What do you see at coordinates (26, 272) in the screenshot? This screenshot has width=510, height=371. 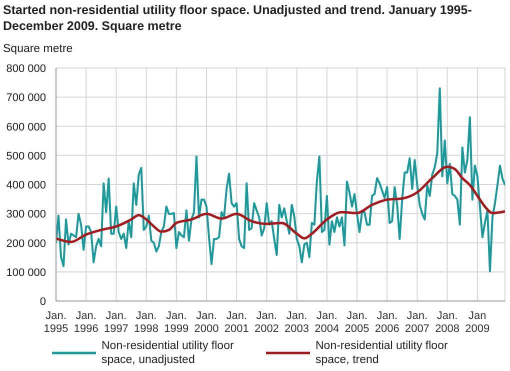 I see `y-tick-label: 100 000` at bounding box center [26, 272].